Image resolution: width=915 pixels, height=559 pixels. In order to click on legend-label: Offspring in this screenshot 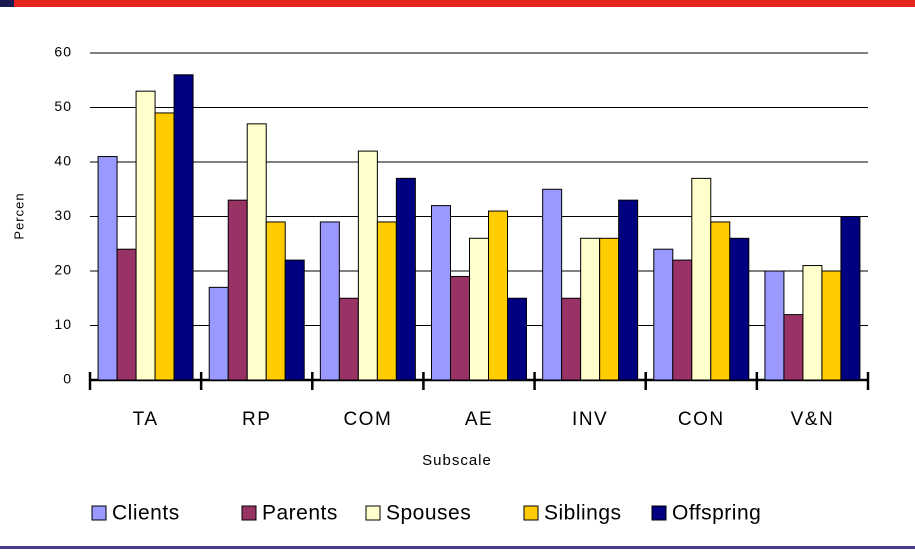, I will do `click(716, 513)`.